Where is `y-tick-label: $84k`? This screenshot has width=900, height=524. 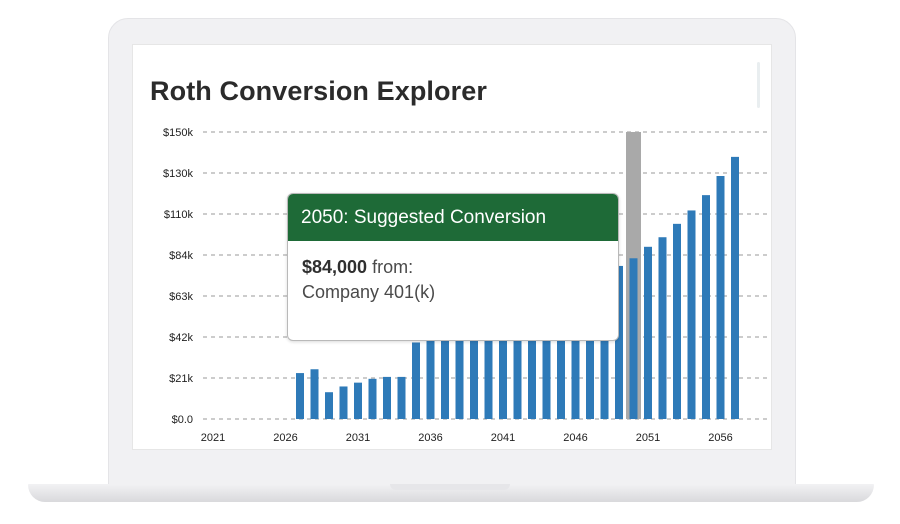
y-tick-label: $84k is located at coordinates (181, 256).